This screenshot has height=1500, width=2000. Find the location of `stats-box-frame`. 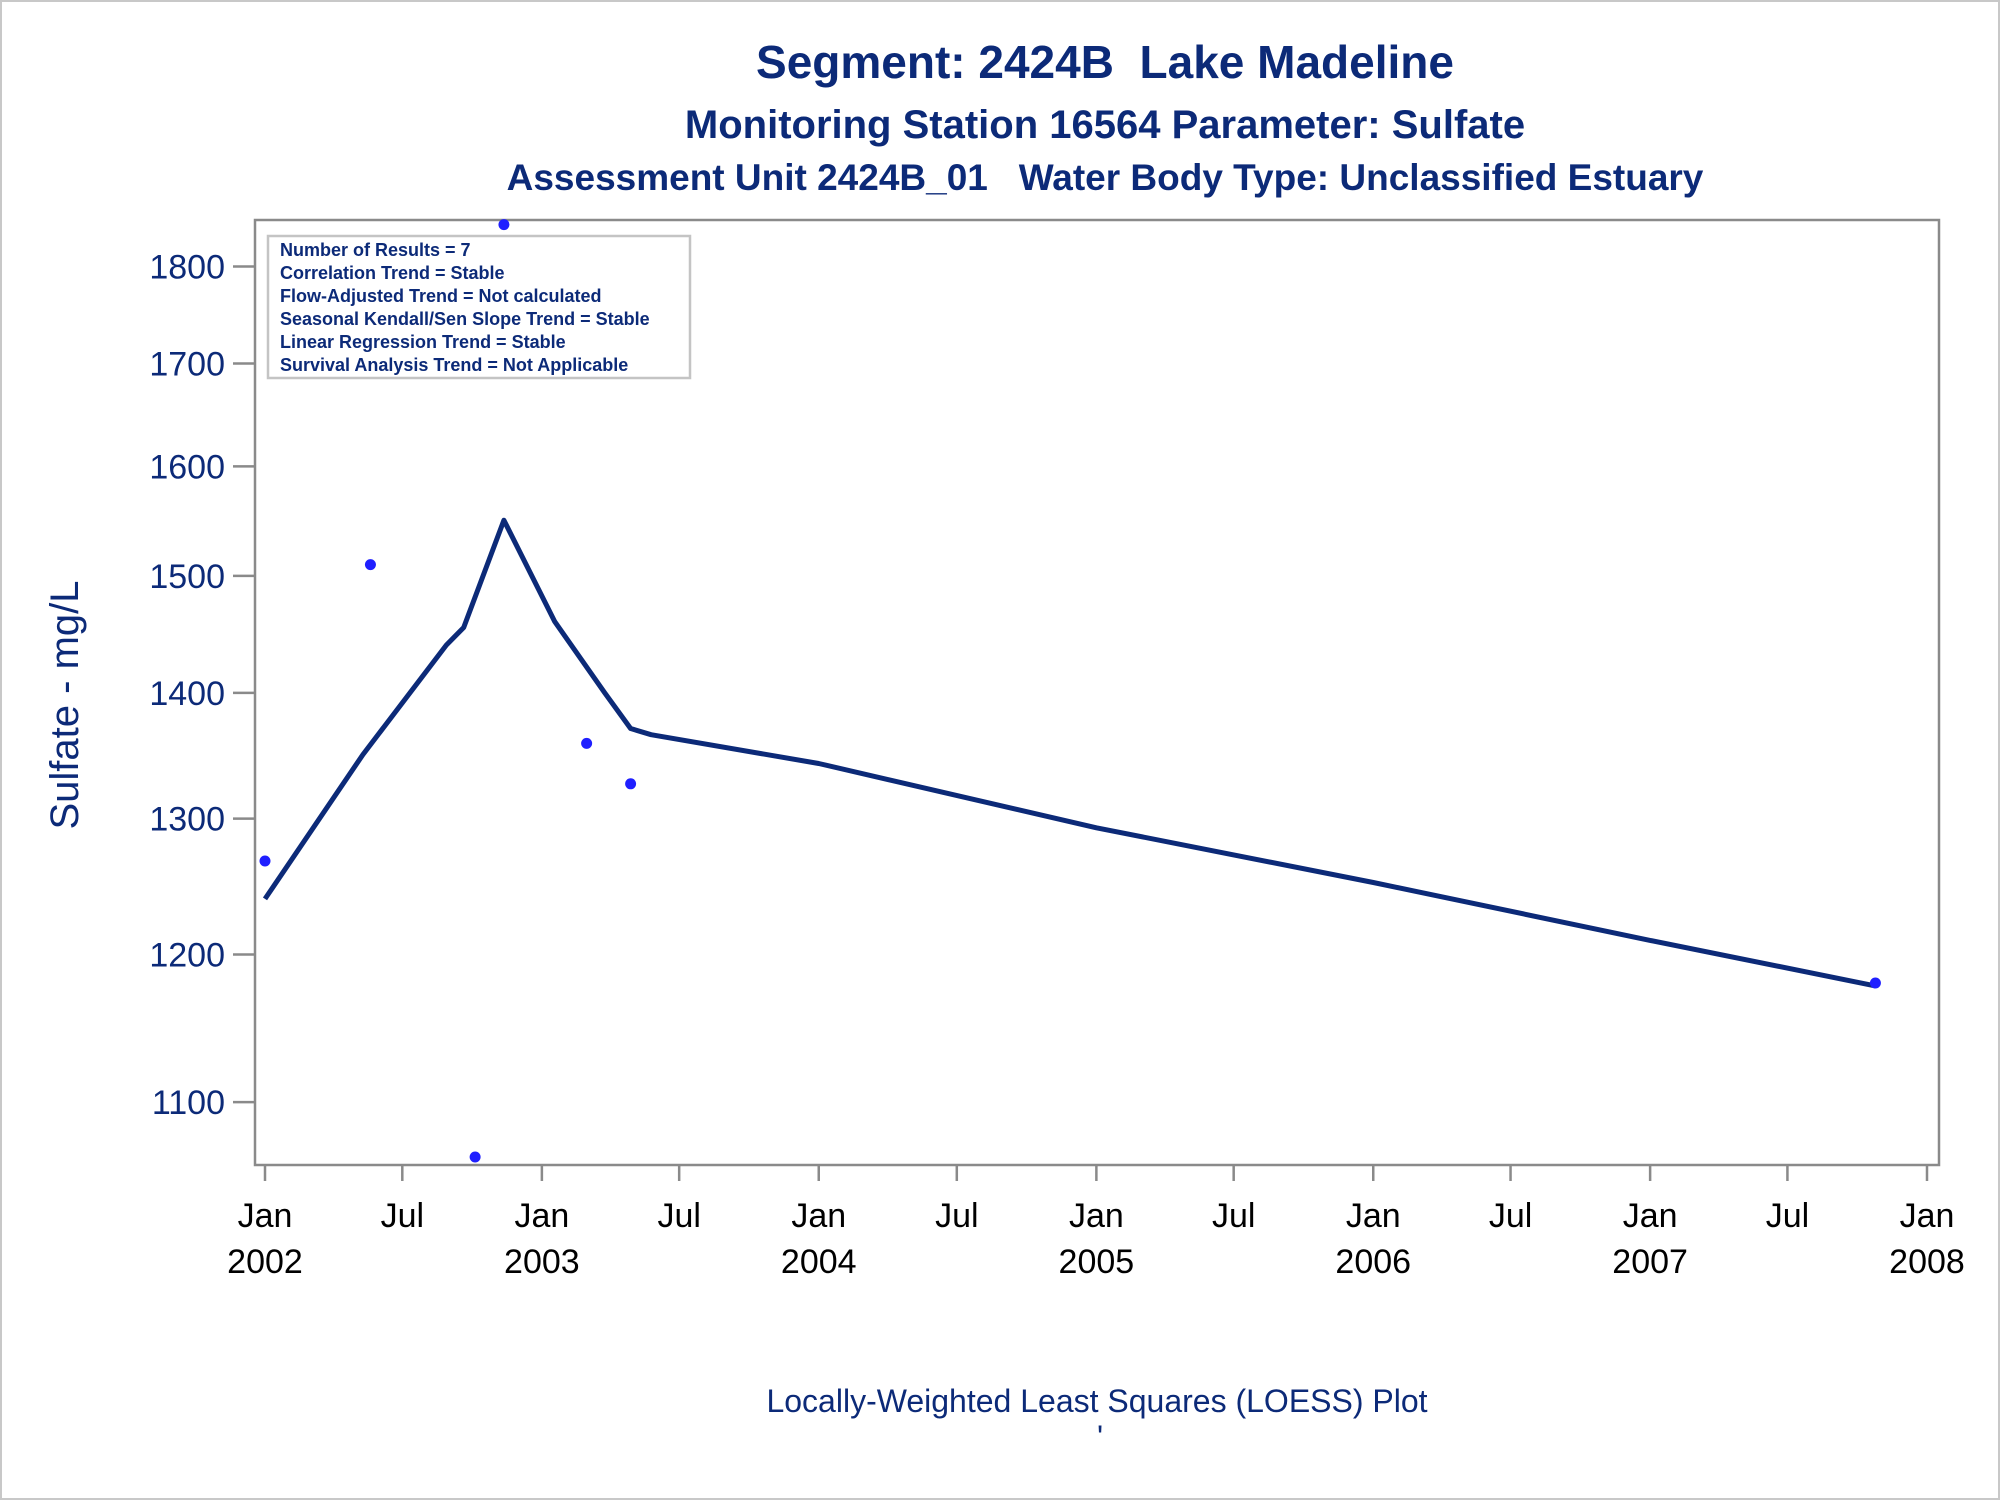

stats-box-frame is located at coordinates (479, 307).